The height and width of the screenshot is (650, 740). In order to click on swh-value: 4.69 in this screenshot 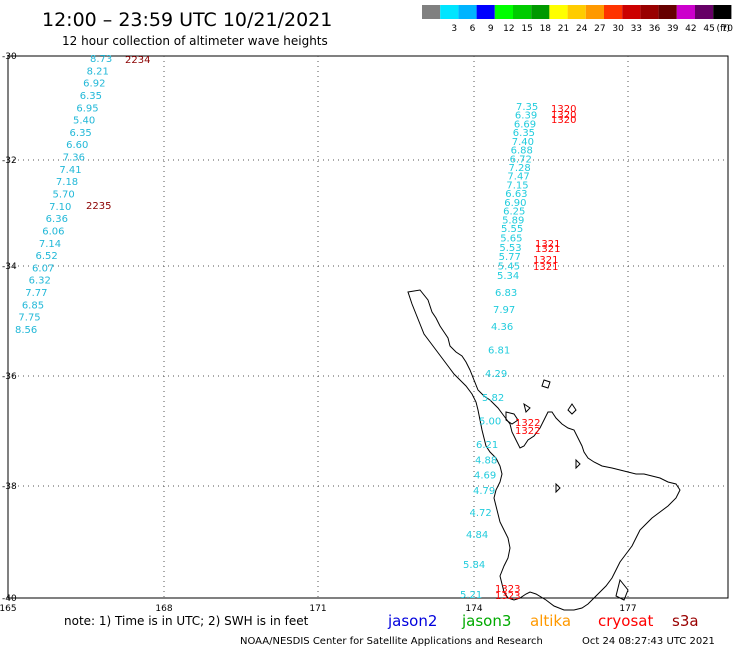, I will do `click(485, 476)`.